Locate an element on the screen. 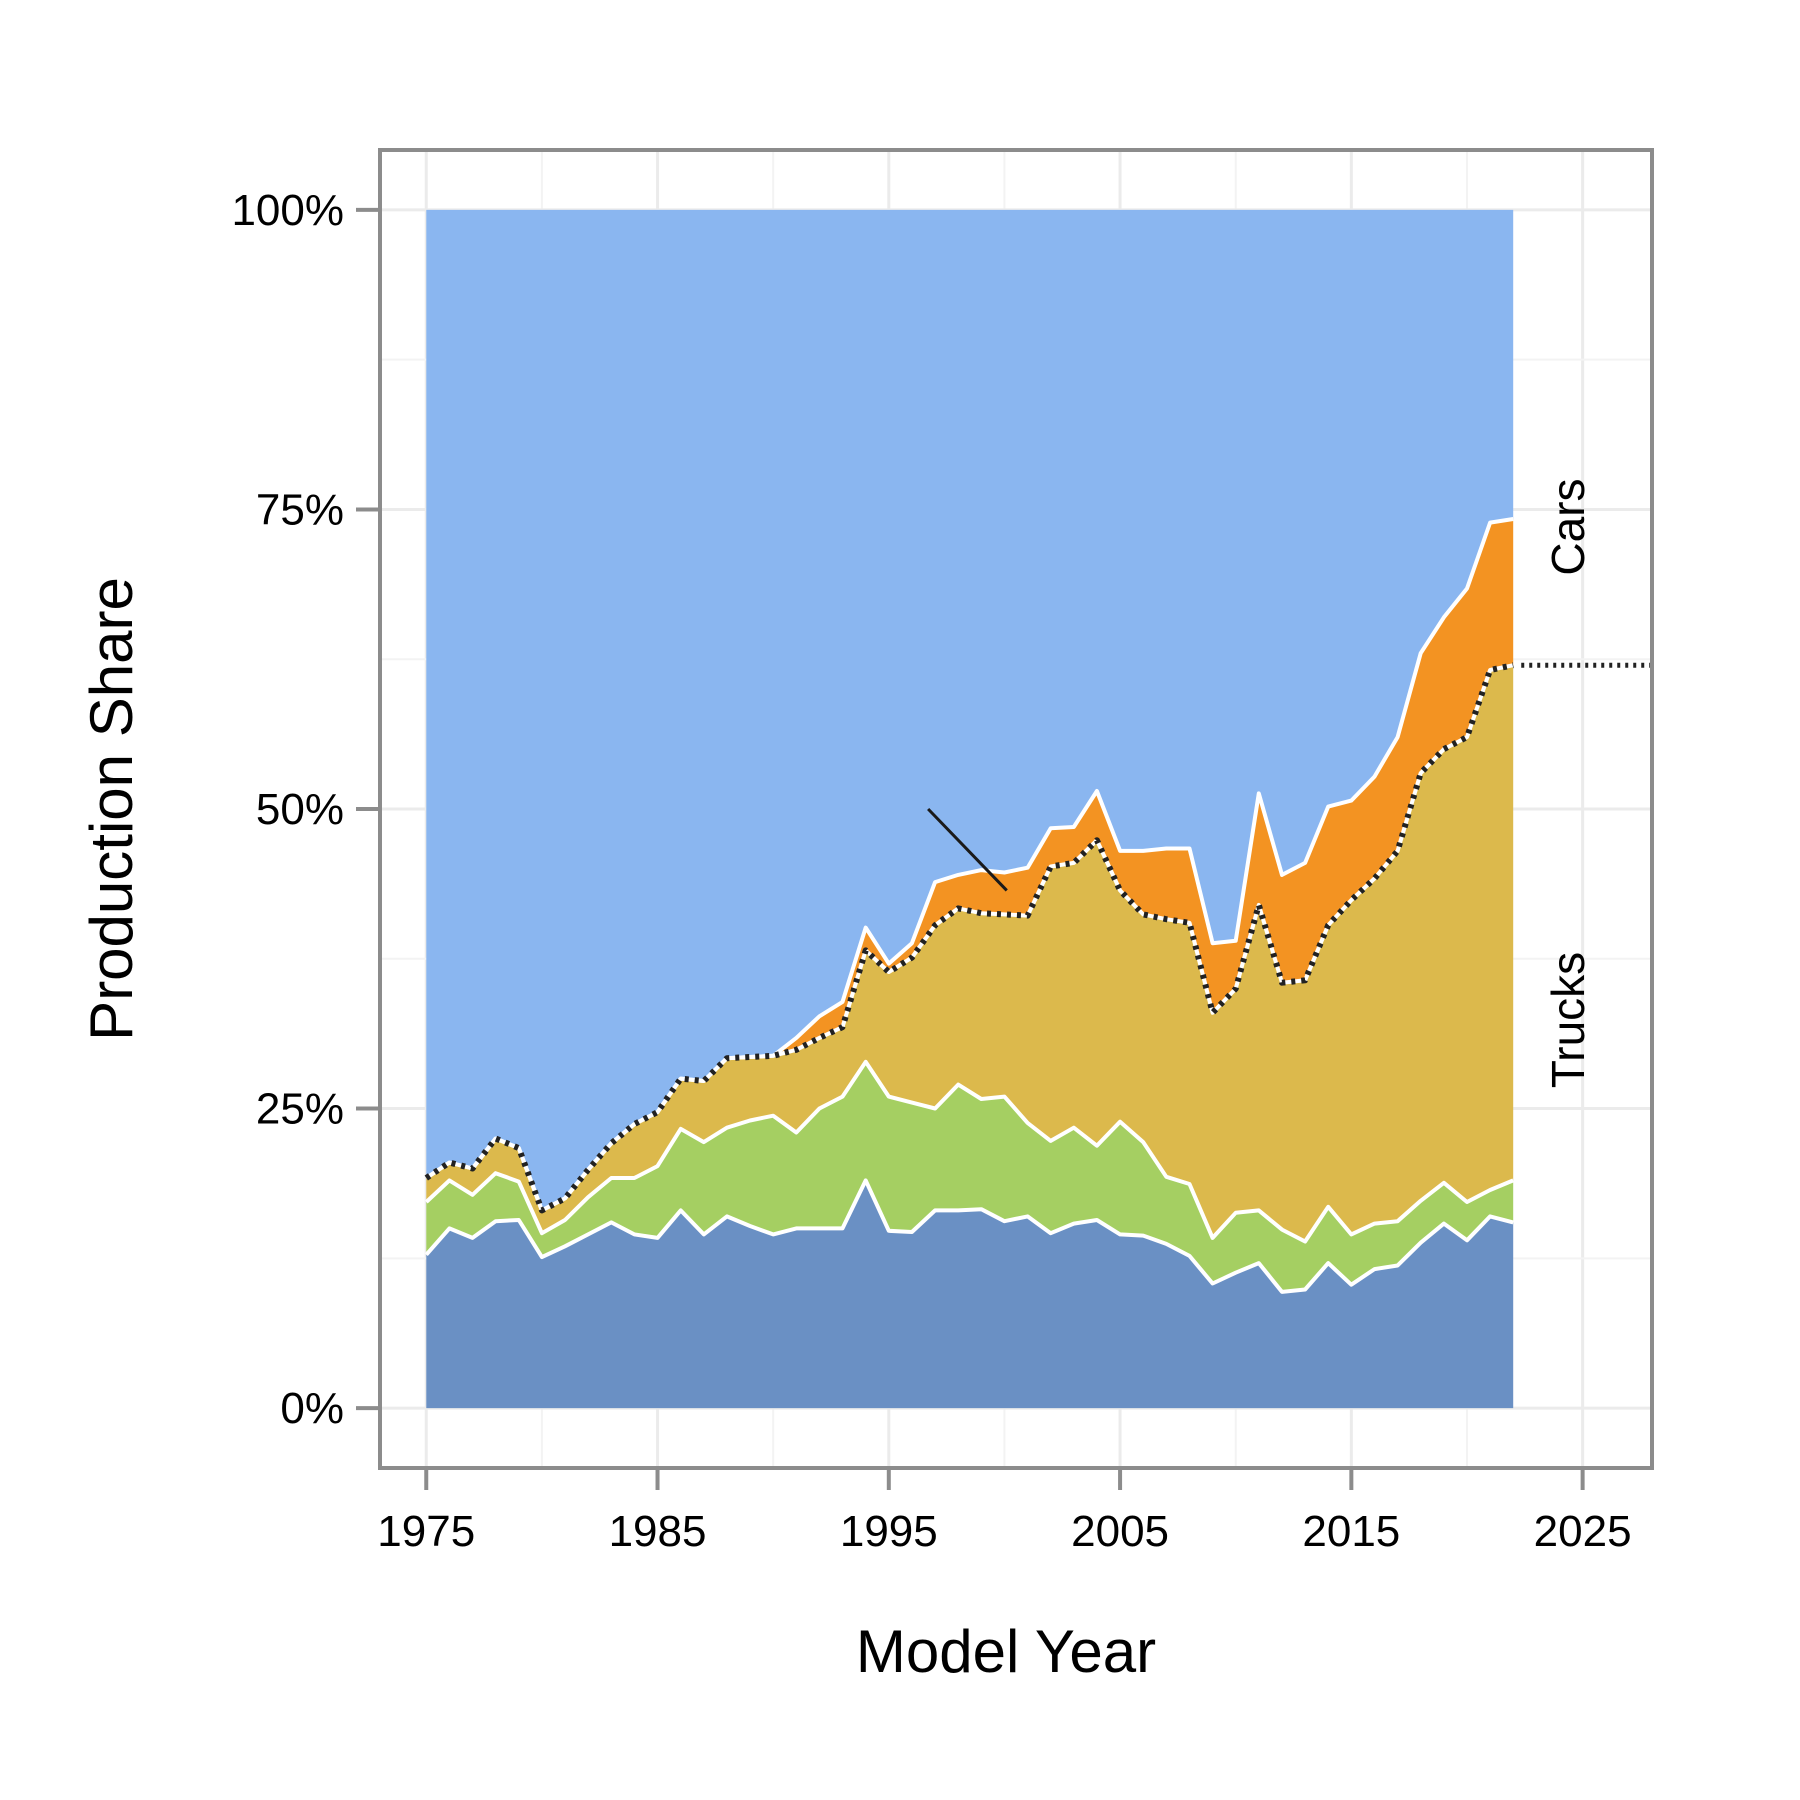 The height and width of the screenshot is (1800, 1800). area-van is located at coordinates (970, 1176).